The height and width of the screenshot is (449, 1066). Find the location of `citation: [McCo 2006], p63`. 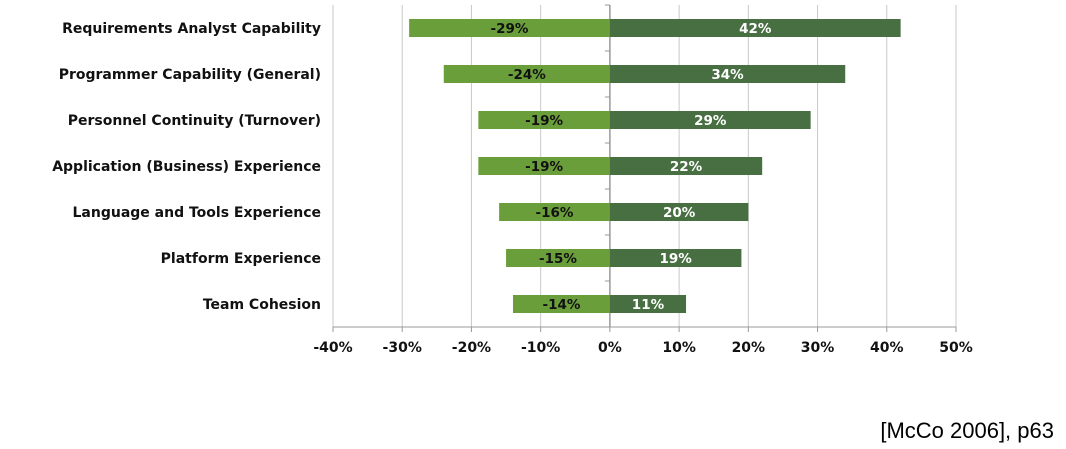

citation: [McCo 2006], p63 is located at coordinates (967, 430).